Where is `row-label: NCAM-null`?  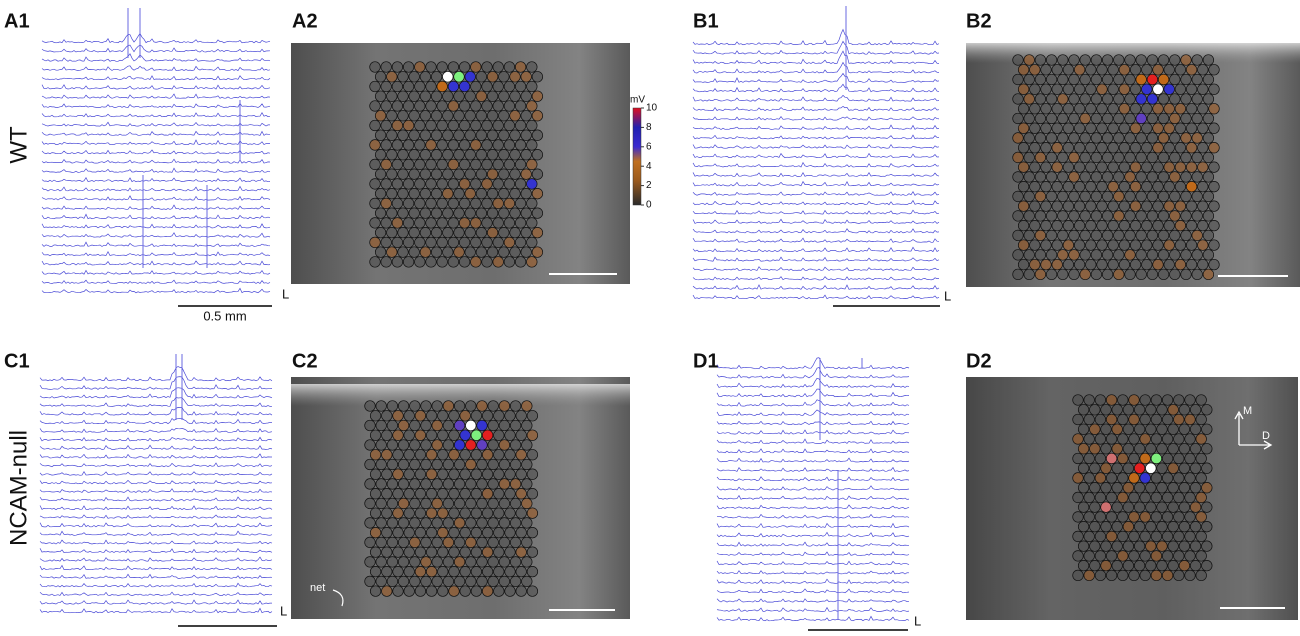
row-label: NCAM-null is located at coordinates (18, 488).